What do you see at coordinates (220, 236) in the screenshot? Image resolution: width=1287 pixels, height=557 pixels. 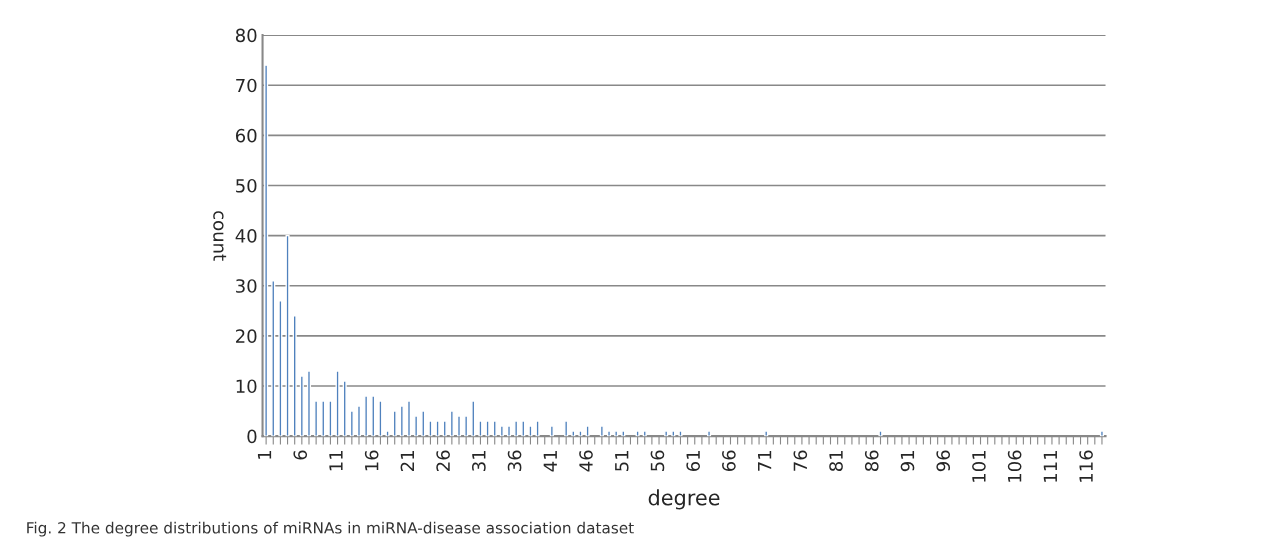 I see `y-axis-title: count` at bounding box center [220, 236].